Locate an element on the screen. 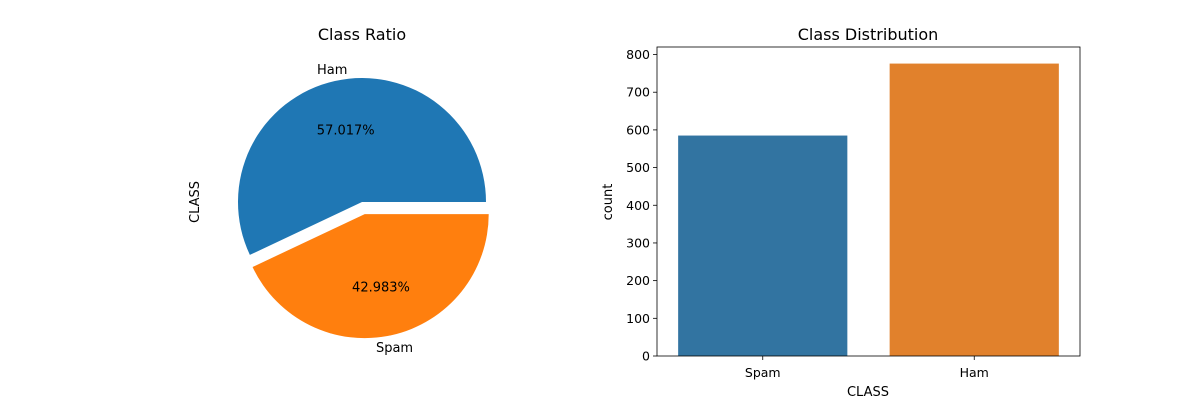  y-tick-label: 500 is located at coordinates (638, 167).